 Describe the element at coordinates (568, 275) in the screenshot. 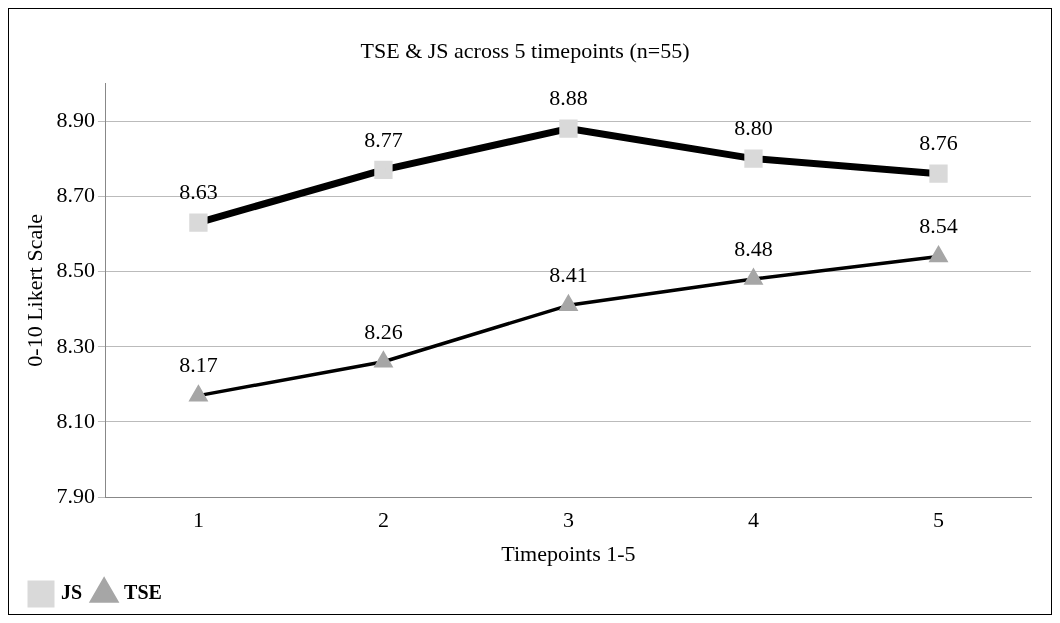

I see `data-label: 8.41` at that location.